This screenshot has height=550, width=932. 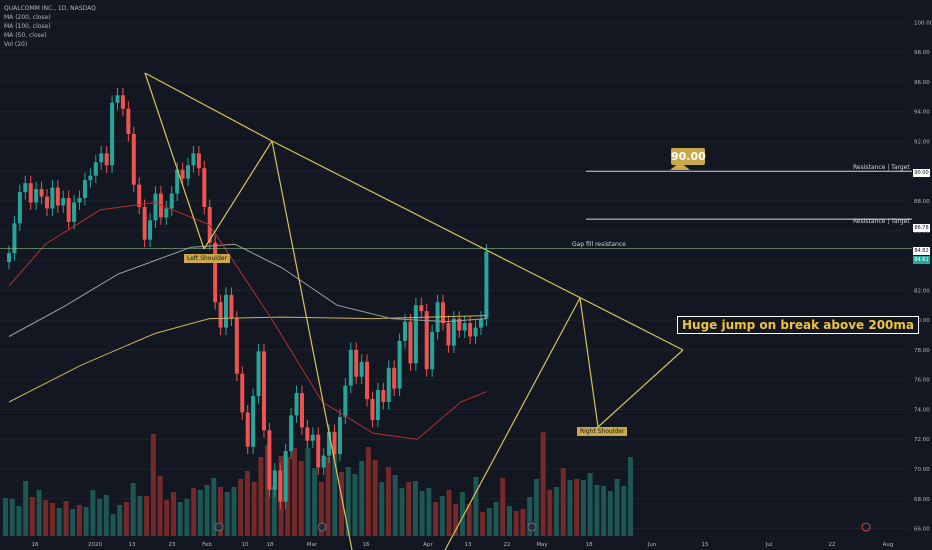 I want to click on y-tick-label: 94.00, so click(x=922, y=113).